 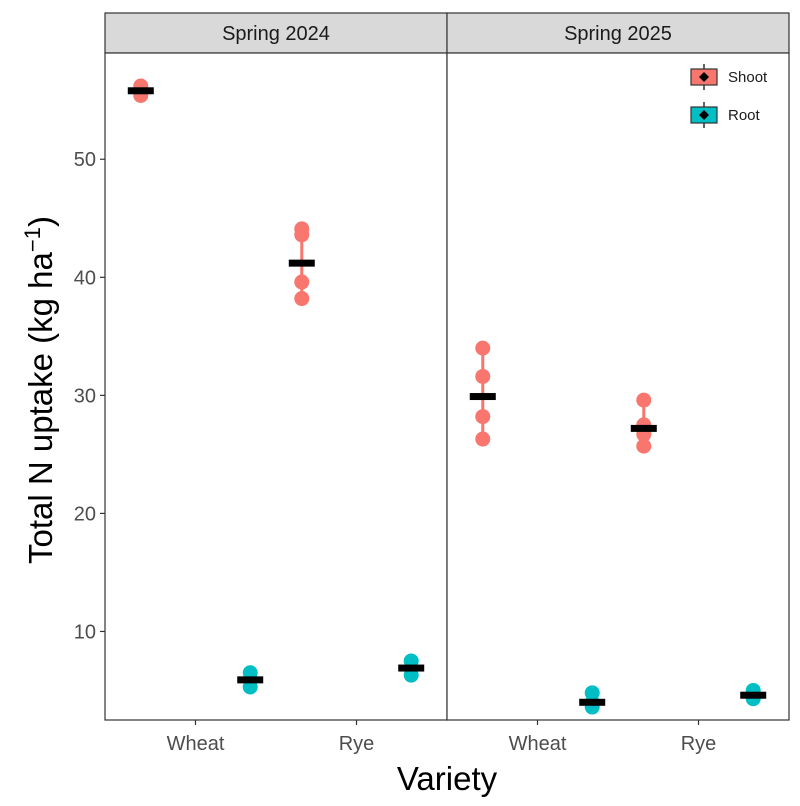 What do you see at coordinates (85, 514) in the screenshot?
I see `y-tick-label: 20` at bounding box center [85, 514].